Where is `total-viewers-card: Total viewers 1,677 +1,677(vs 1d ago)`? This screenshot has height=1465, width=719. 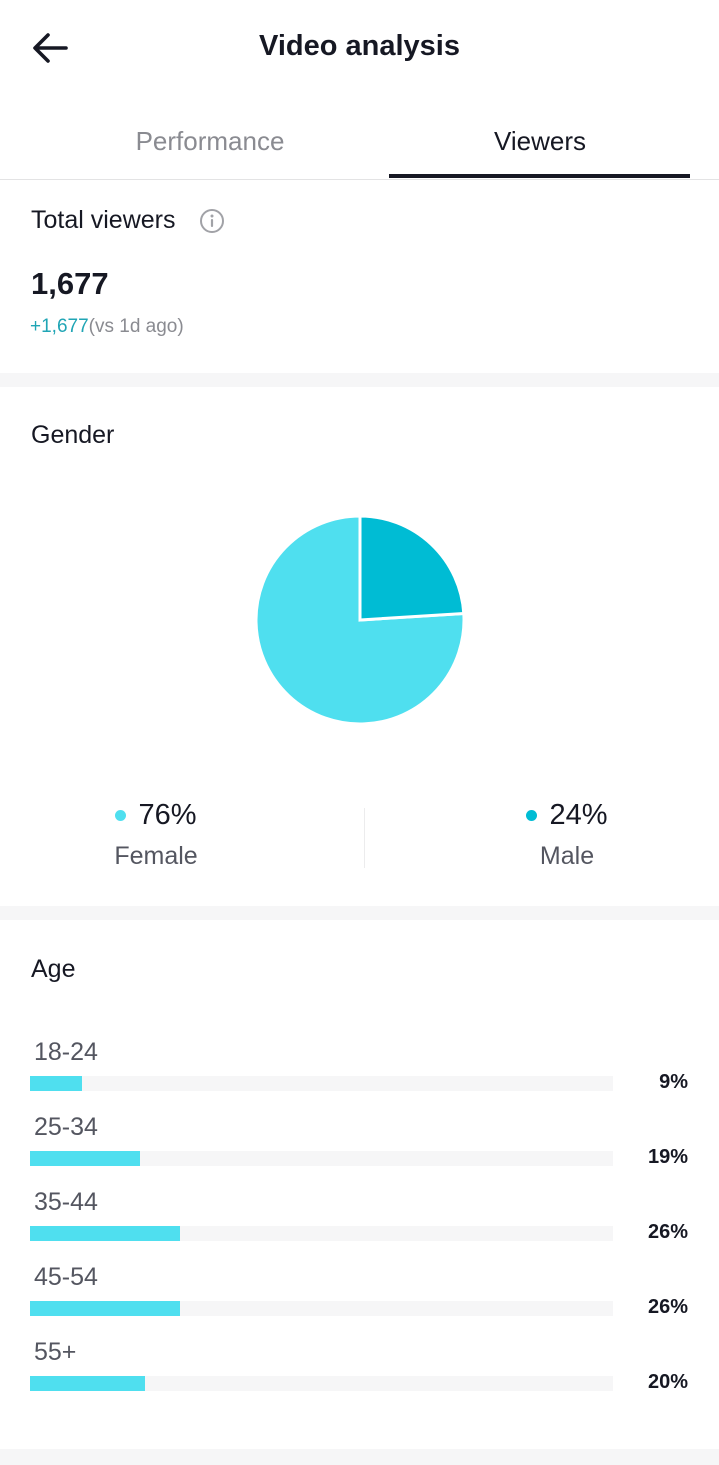 total-viewers-card: Total viewers 1,677 +1,677(vs 1d ago) is located at coordinates (359, 276).